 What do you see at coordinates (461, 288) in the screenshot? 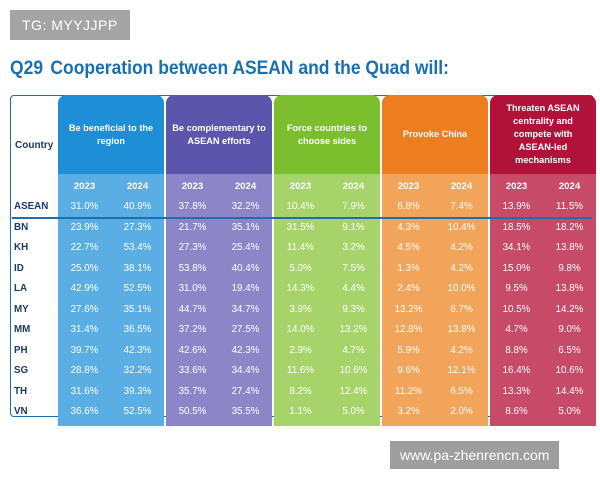
I see `value-cell: 10.0%` at bounding box center [461, 288].